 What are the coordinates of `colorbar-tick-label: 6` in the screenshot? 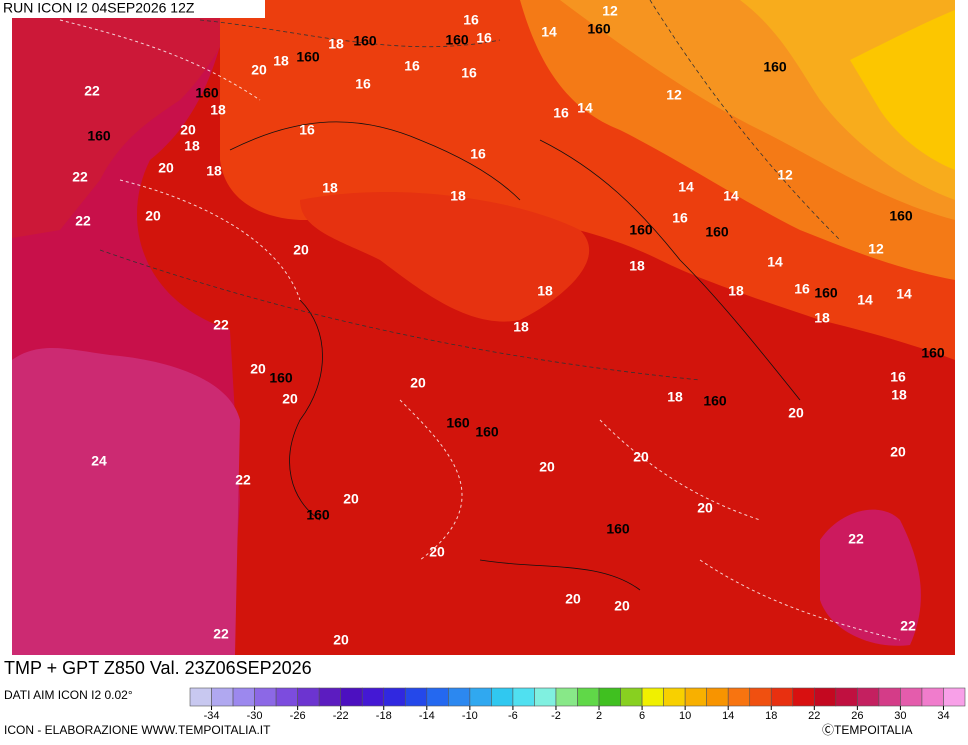 It's located at (642, 716).